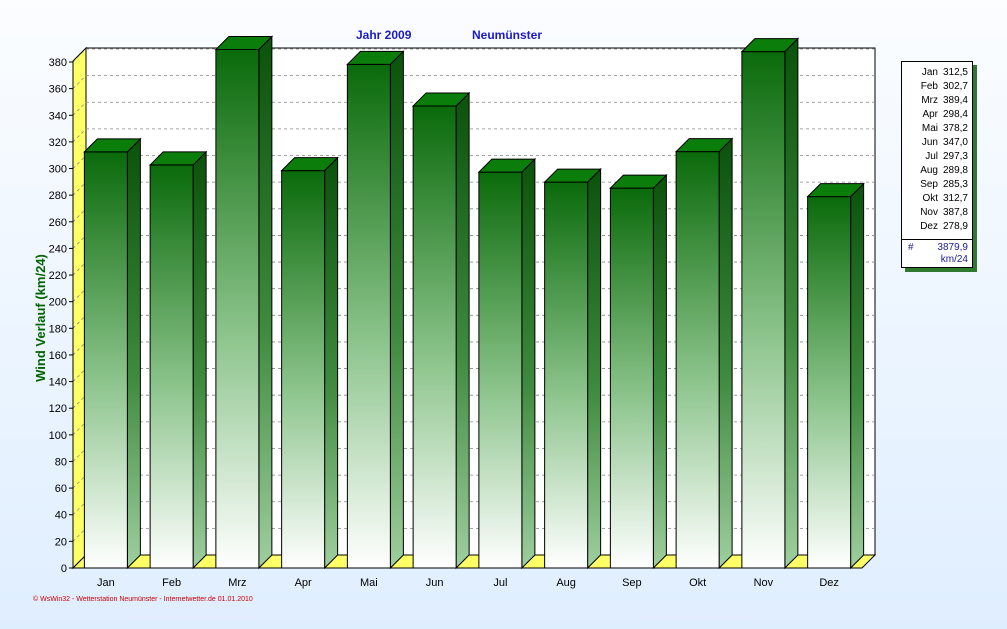 This screenshot has width=1007, height=629. What do you see at coordinates (566, 583) in the screenshot?
I see `x-tick-label: Aug` at bounding box center [566, 583].